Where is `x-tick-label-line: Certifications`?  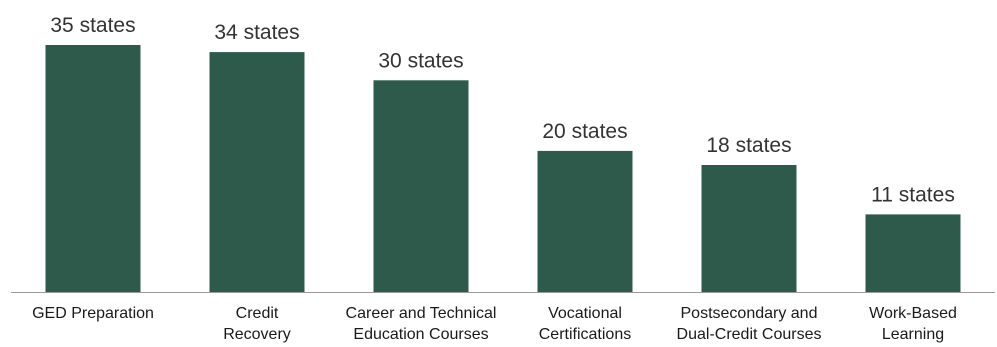 x-tick-label-line: Certifications is located at coordinates (585, 334).